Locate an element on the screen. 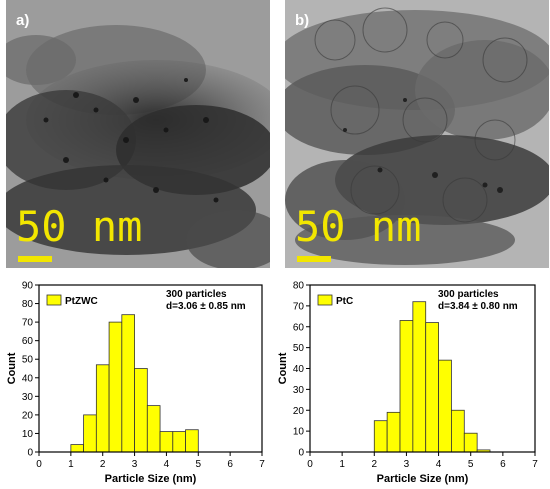  annotation-text: d=3.84 ± 0.80 nm is located at coordinates (478, 306).